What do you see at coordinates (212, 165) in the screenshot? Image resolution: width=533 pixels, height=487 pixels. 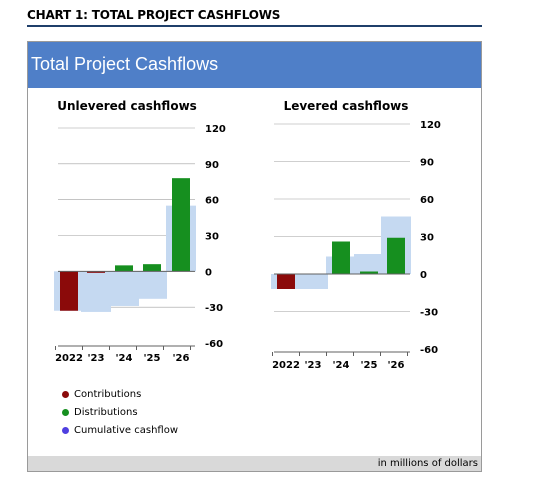 I see `unlevered-y-tick-label: 90` at bounding box center [212, 165].